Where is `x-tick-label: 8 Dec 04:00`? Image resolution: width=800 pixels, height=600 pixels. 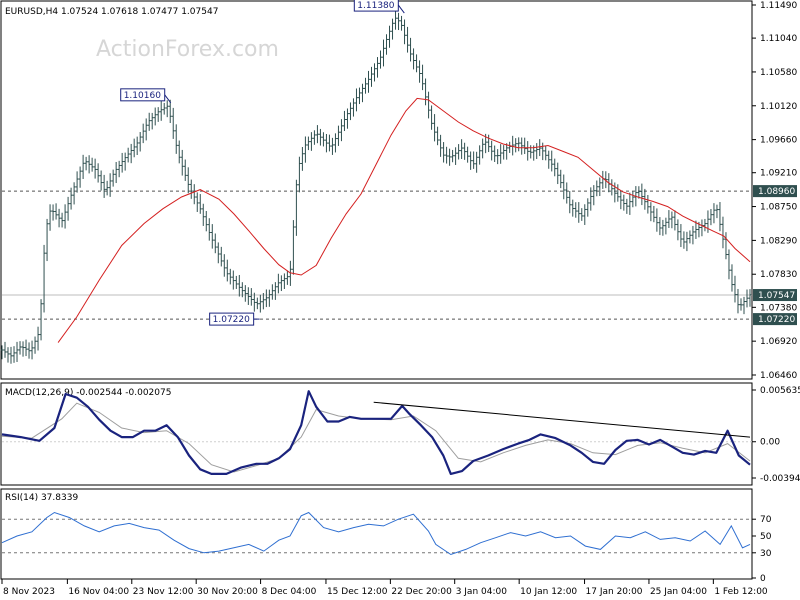
x-tick-label: 8 Dec 04:00 is located at coordinates (289, 592).